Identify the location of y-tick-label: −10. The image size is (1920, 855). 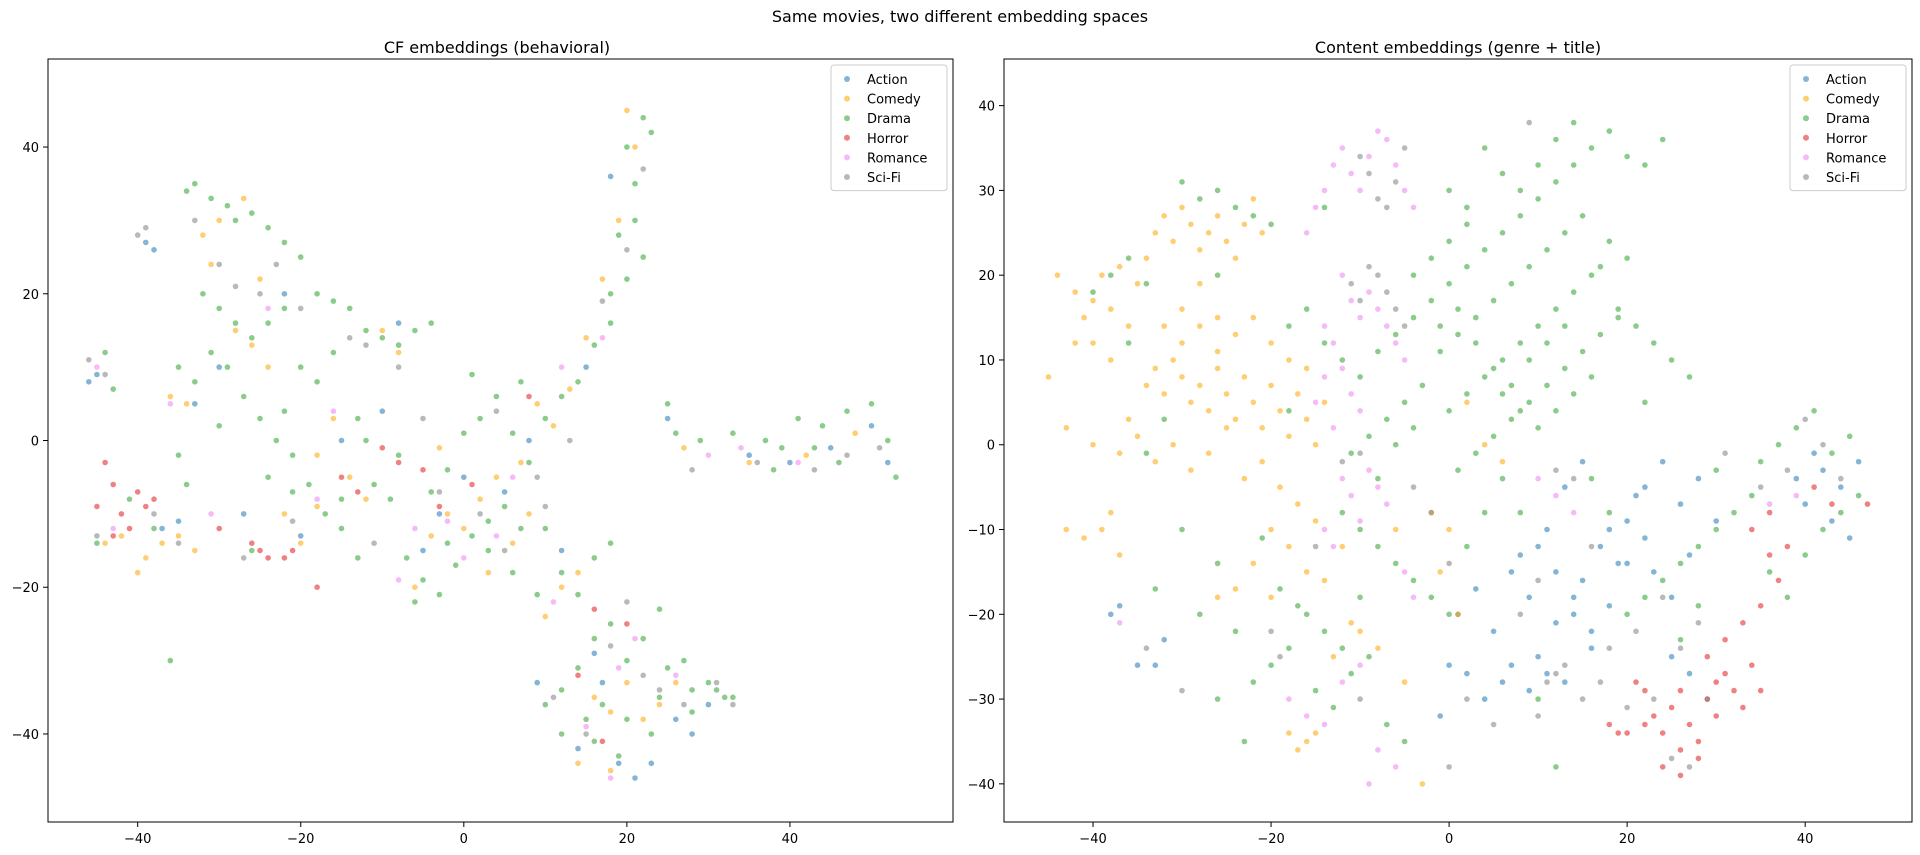
(981, 531).